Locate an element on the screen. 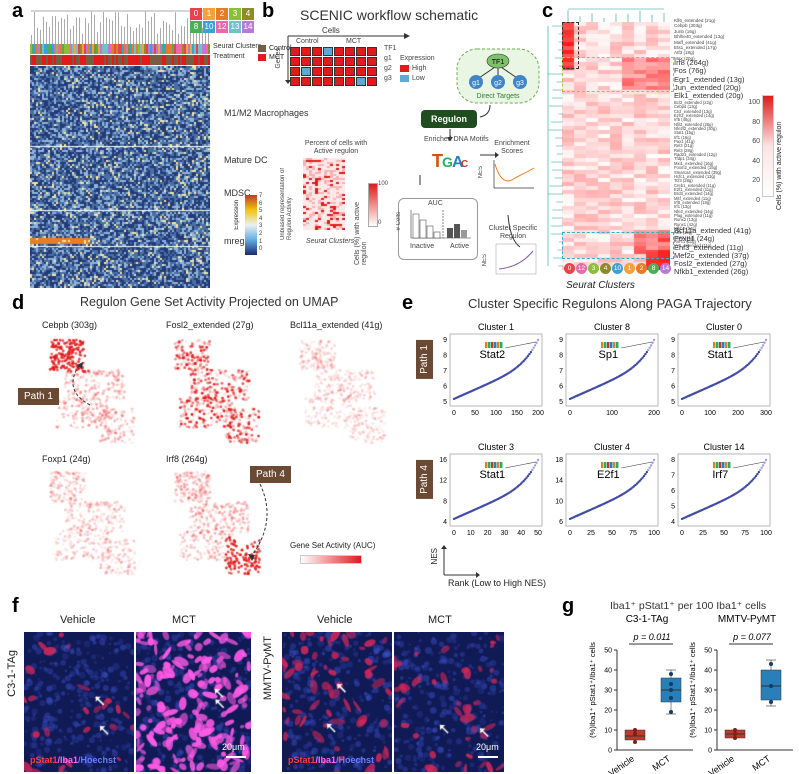 This screenshot has width=799, height=774. cluster-legend-3: 3 is located at coordinates (235, 14).